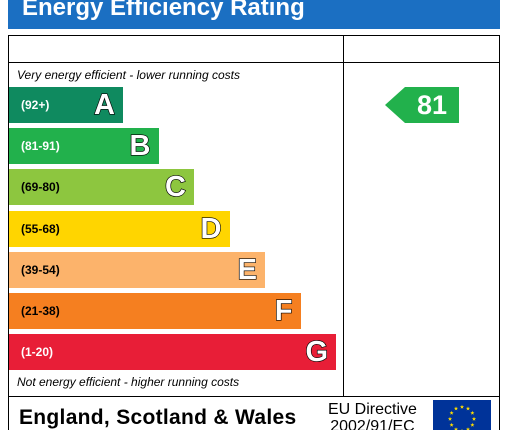  I want to click on row-divider, so click(254, 62).